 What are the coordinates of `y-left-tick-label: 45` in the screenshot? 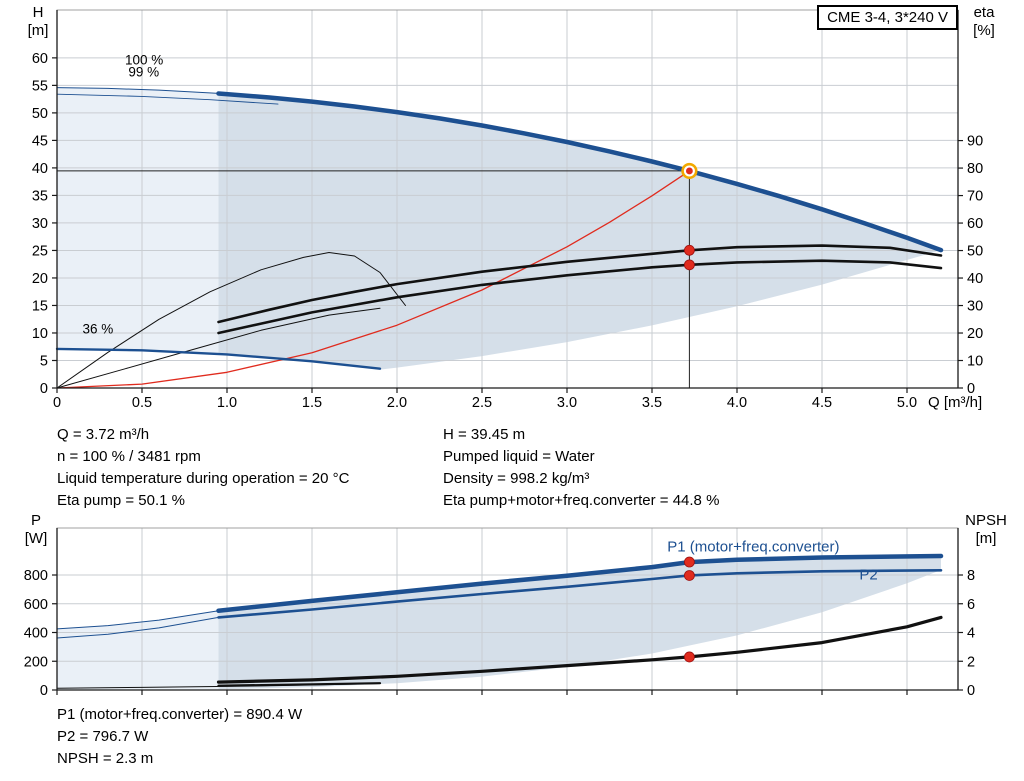 It's located at (40, 141).